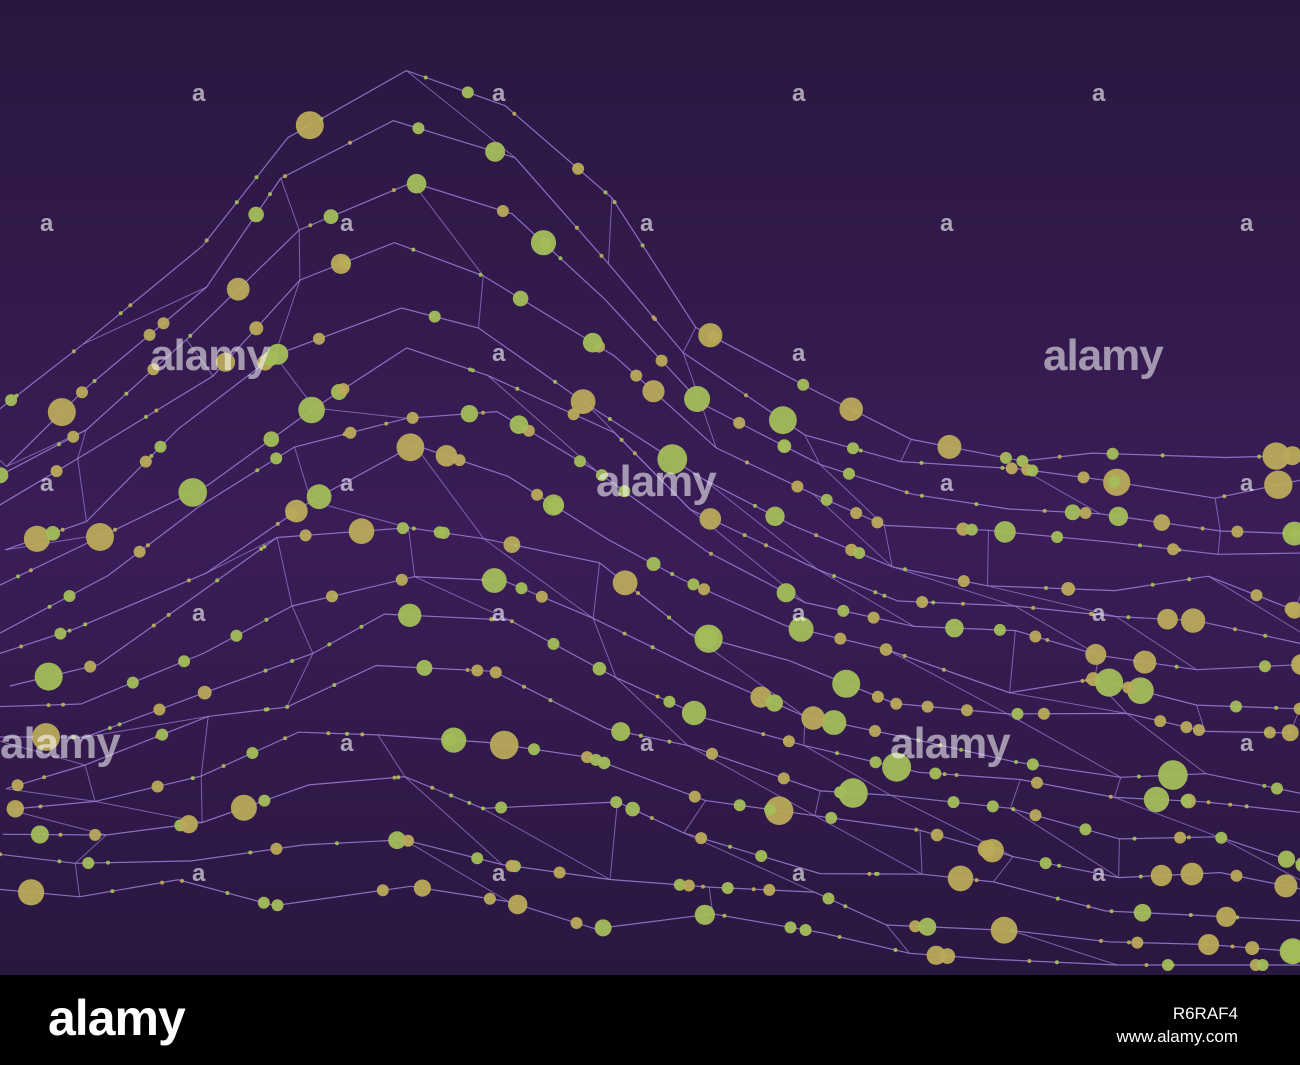 The width and height of the screenshot is (1300, 1065). What do you see at coordinates (654, 810) in the screenshot?
I see `wireframe-line` at bounding box center [654, 810].